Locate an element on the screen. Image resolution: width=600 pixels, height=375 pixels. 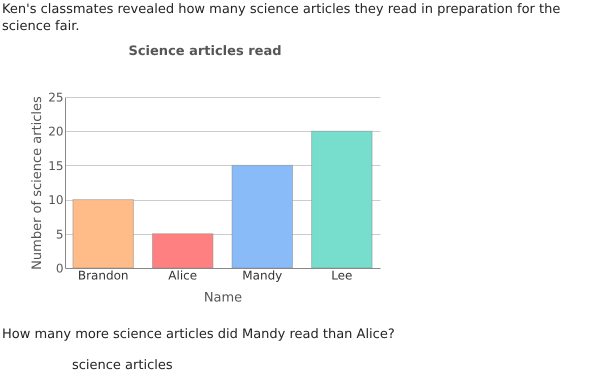
x-tick-label: Lee is located at coordinates (341, 275).